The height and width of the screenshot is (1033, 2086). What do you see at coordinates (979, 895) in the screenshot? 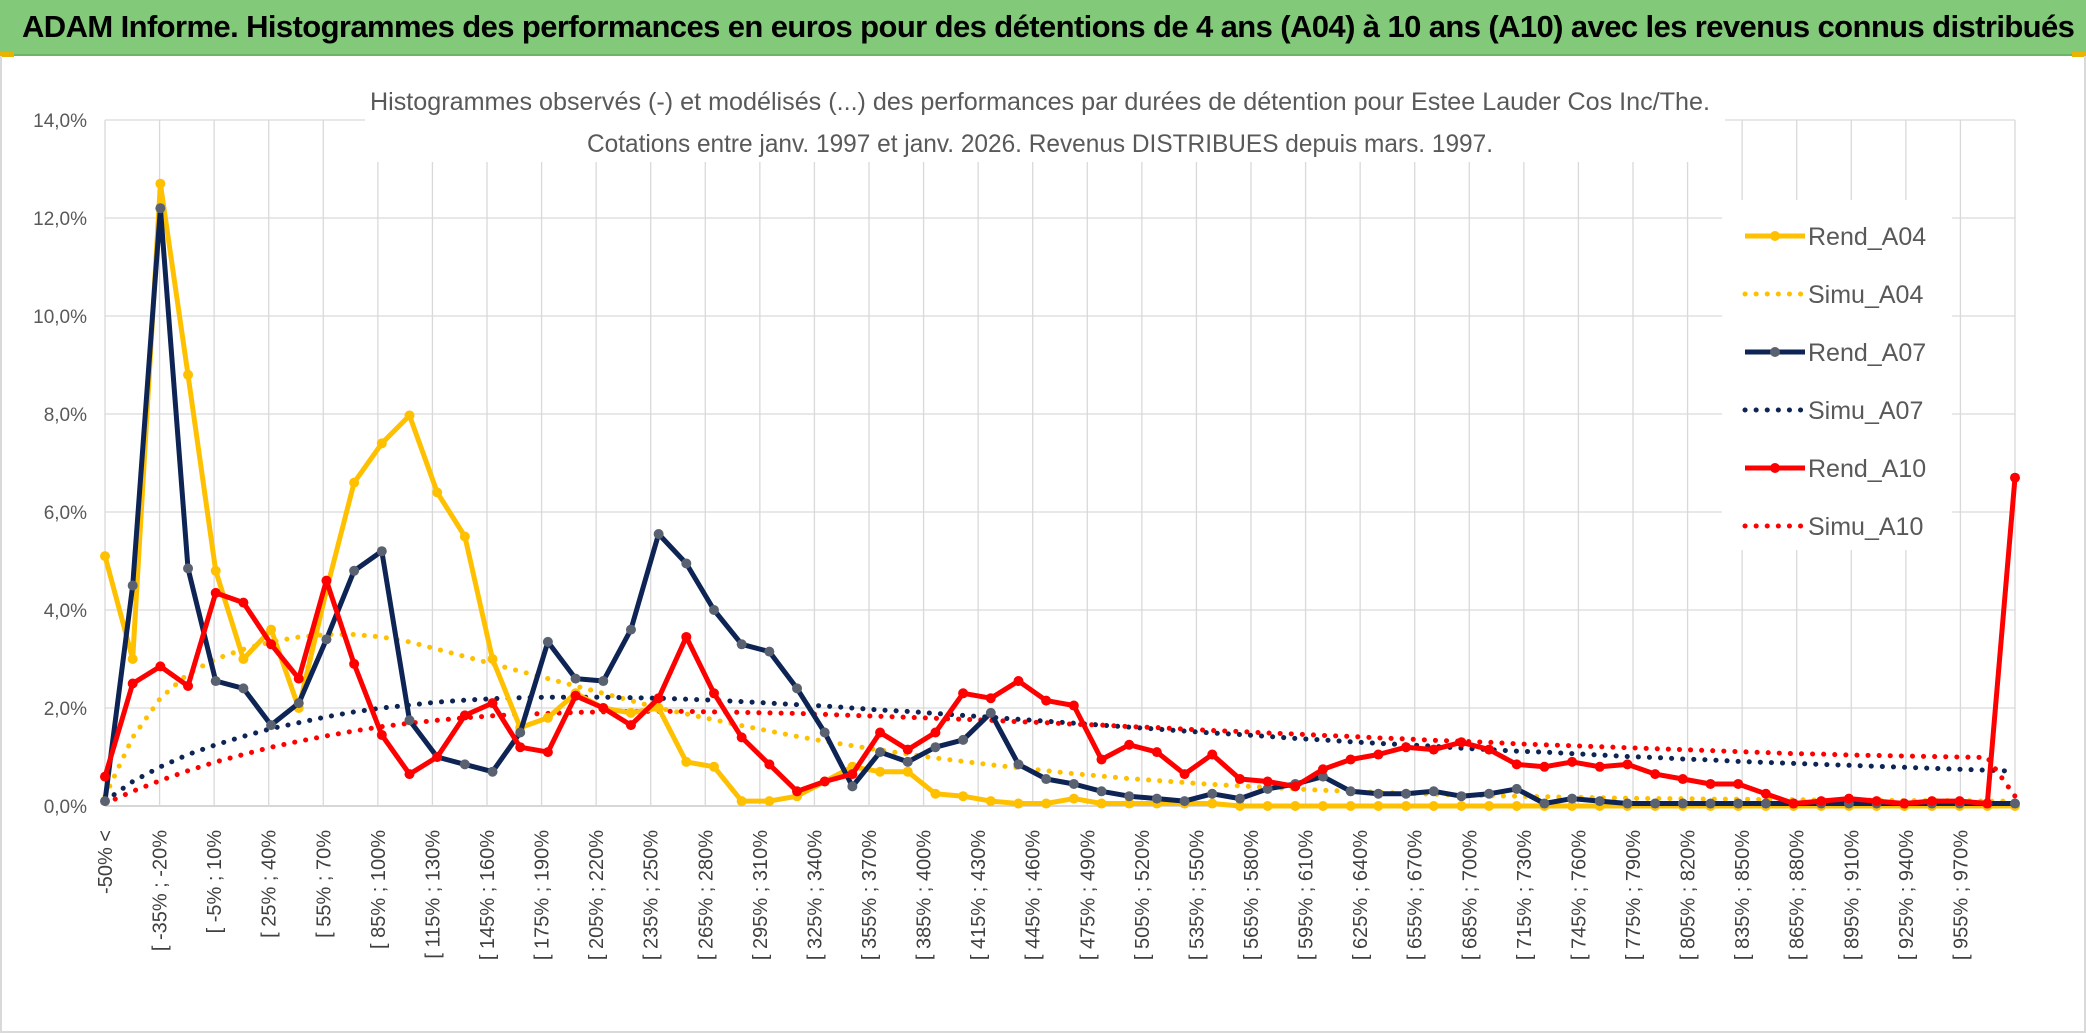
I see `x-tick-label: [ 415% ; 430%` at bounding box center [979, 895].